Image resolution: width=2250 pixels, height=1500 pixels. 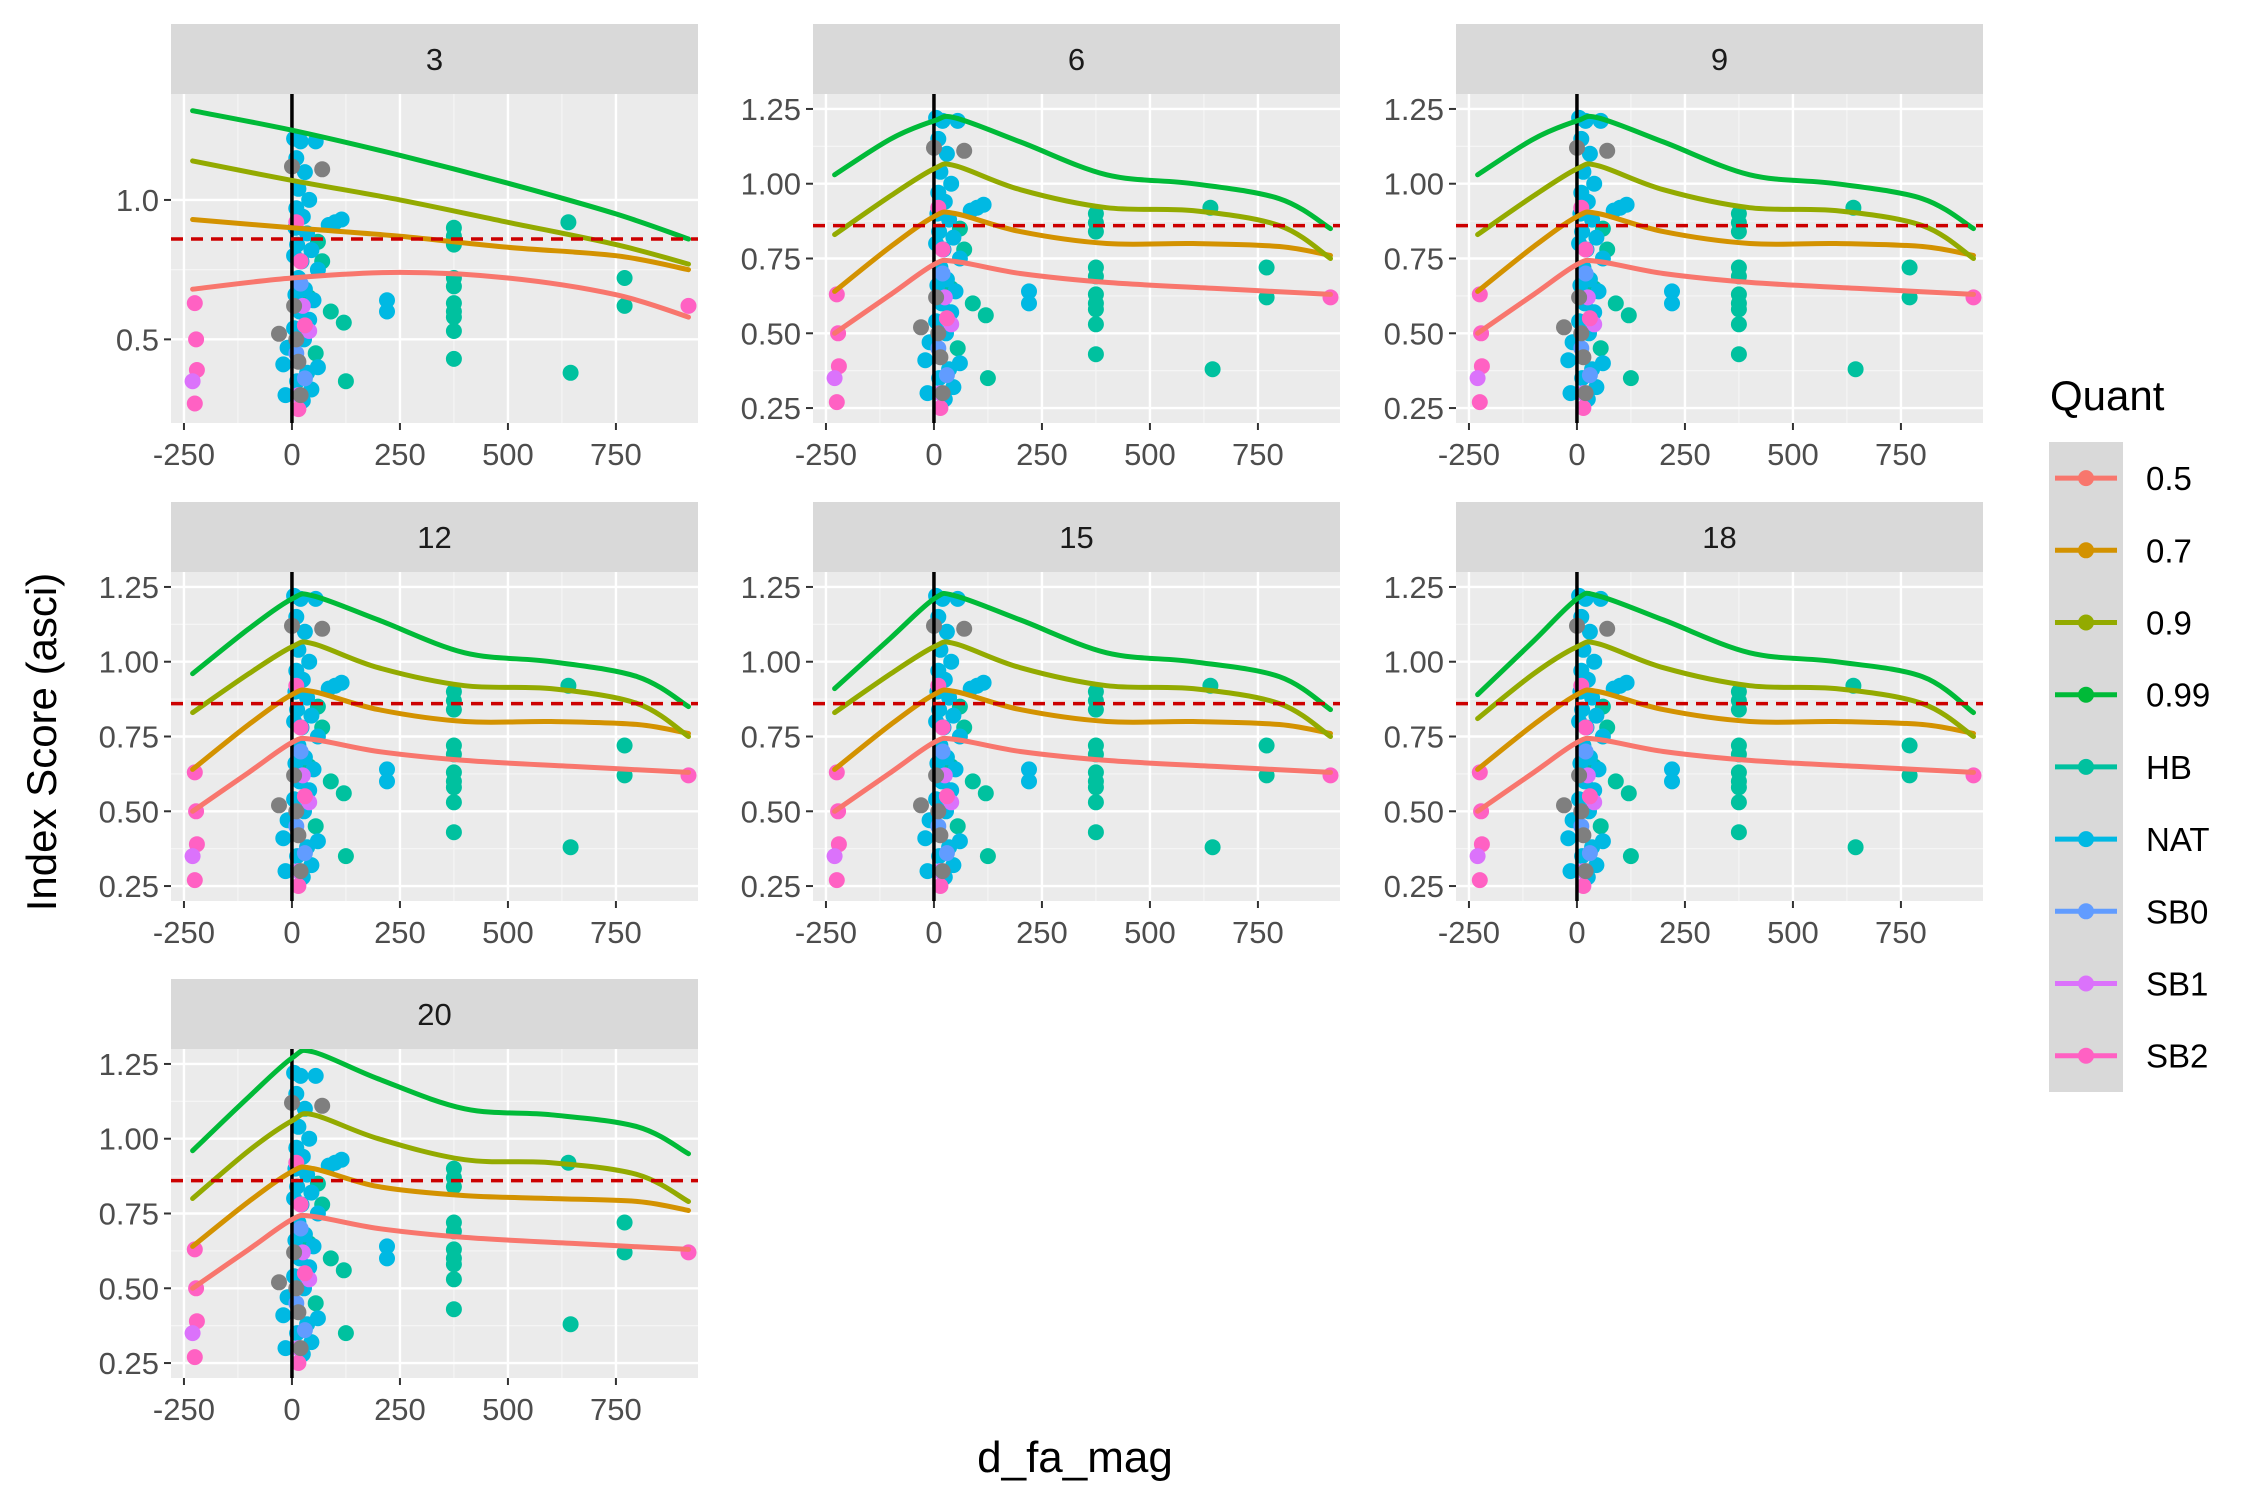 What do you see at coordinates (2169, 767) in the screenshot?
I see `legend-label: HB` at bounding box center [2169, 767].